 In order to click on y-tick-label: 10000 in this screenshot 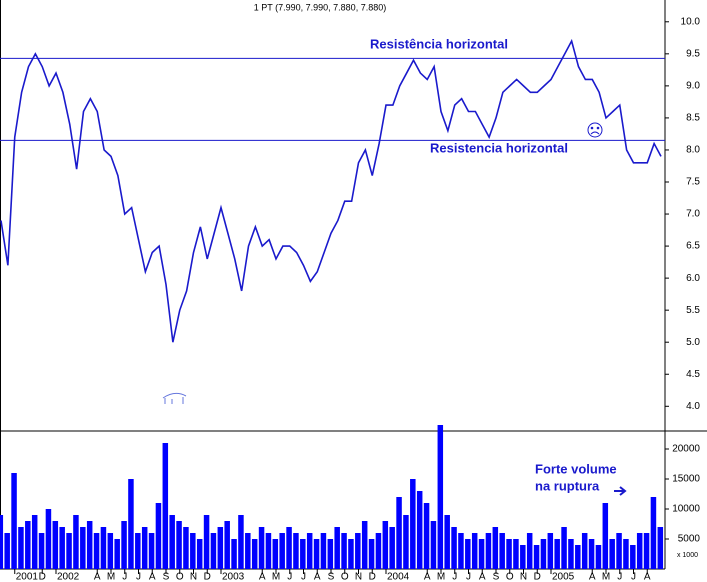, I will do `click(686, 509)`.